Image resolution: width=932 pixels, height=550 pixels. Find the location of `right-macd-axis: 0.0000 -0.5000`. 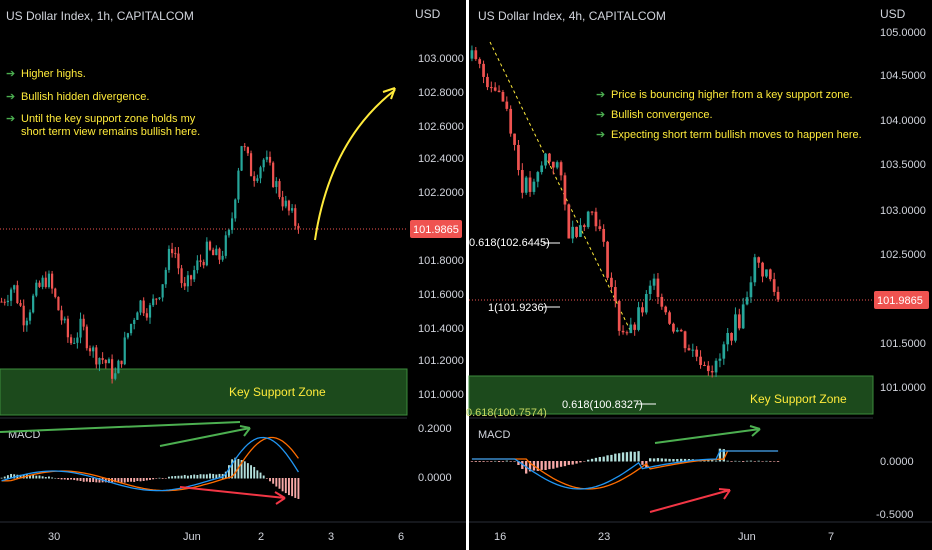

right-macd-axis: 0.0000 -0.5000 is located at coordinates (895, 488).